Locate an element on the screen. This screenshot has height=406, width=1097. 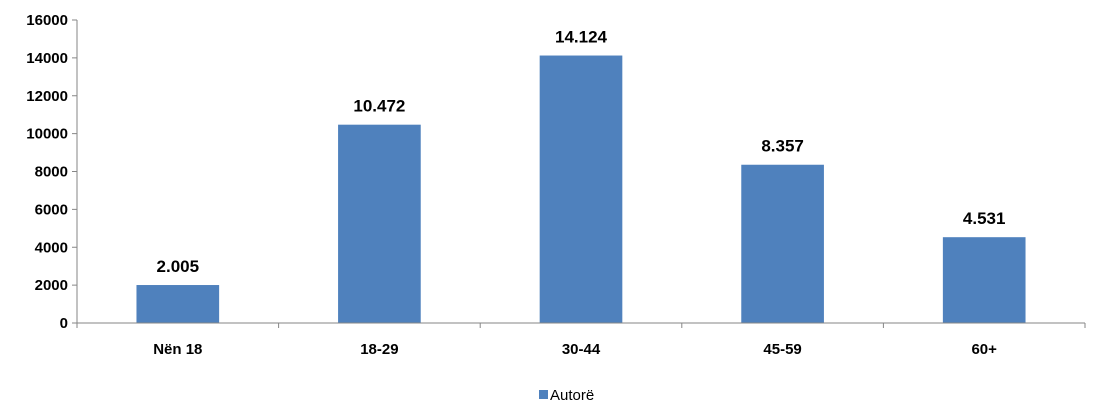
x-axis-ticks is located at coordinates (581, 325).